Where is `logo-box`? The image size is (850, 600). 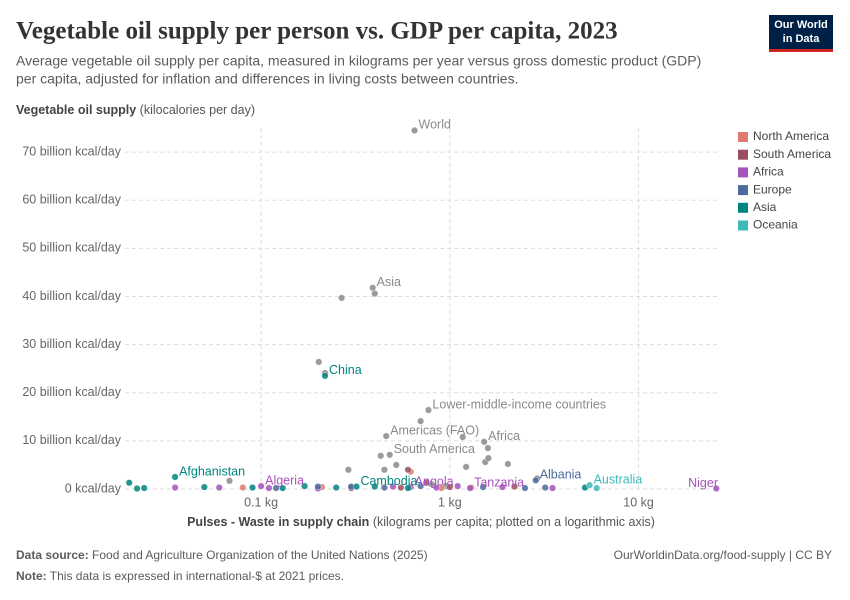 logo-box is located at coordinates (801, 33).